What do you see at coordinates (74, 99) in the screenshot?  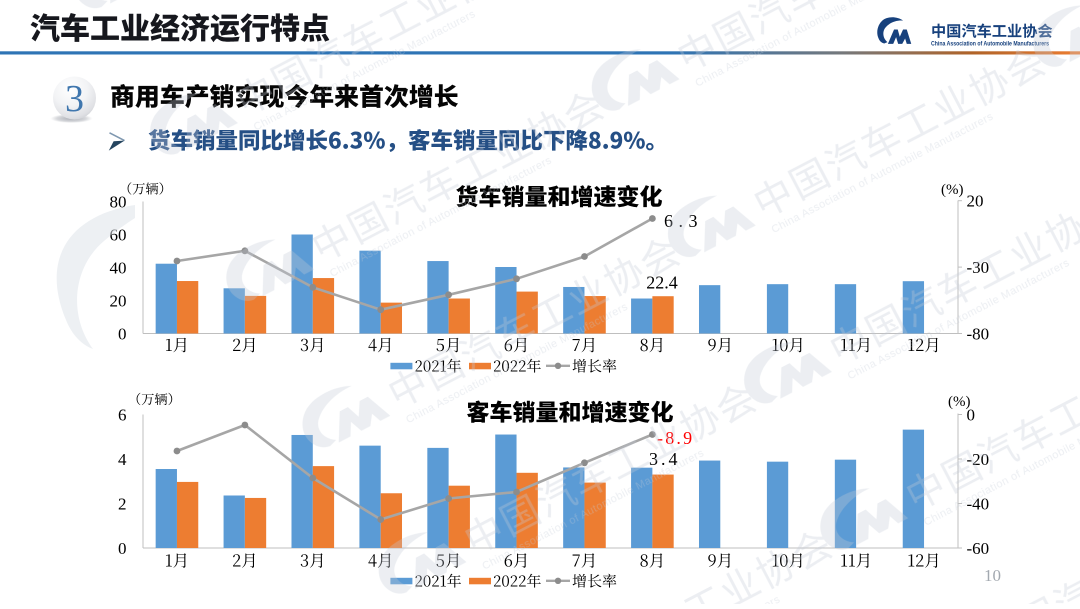 I see `svg-text: 3` at bounding box center [74, 99].